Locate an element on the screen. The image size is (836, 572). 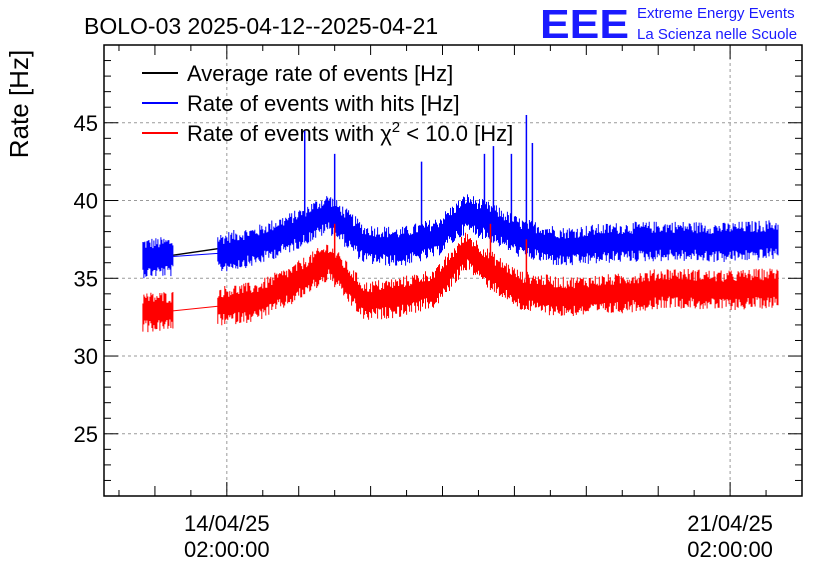
x-tick-label-date: 21/04/25 is located at coordinates (730, 523).